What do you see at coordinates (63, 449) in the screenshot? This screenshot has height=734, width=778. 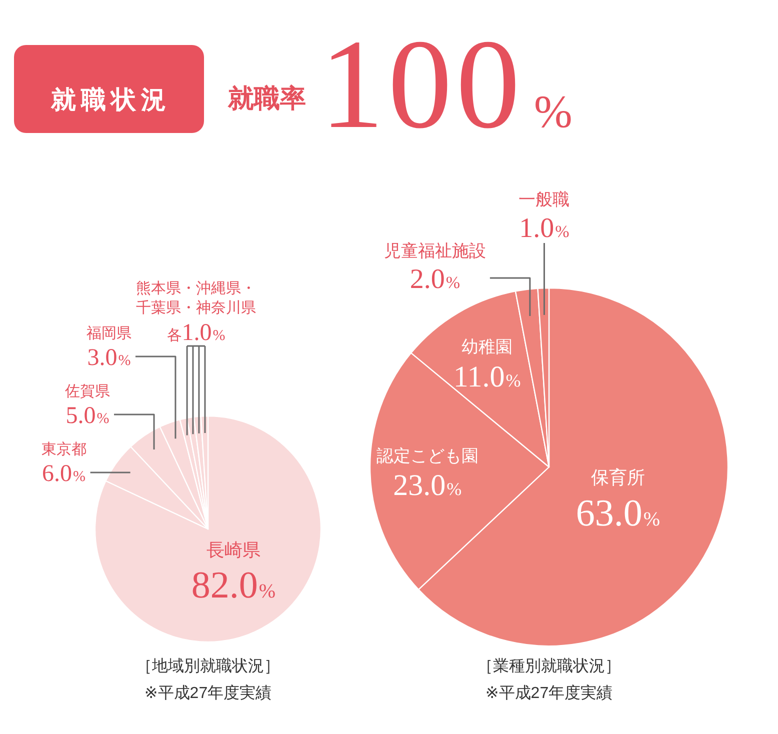 I see `slice-label: 東京都` at bounding box center [63, 449].